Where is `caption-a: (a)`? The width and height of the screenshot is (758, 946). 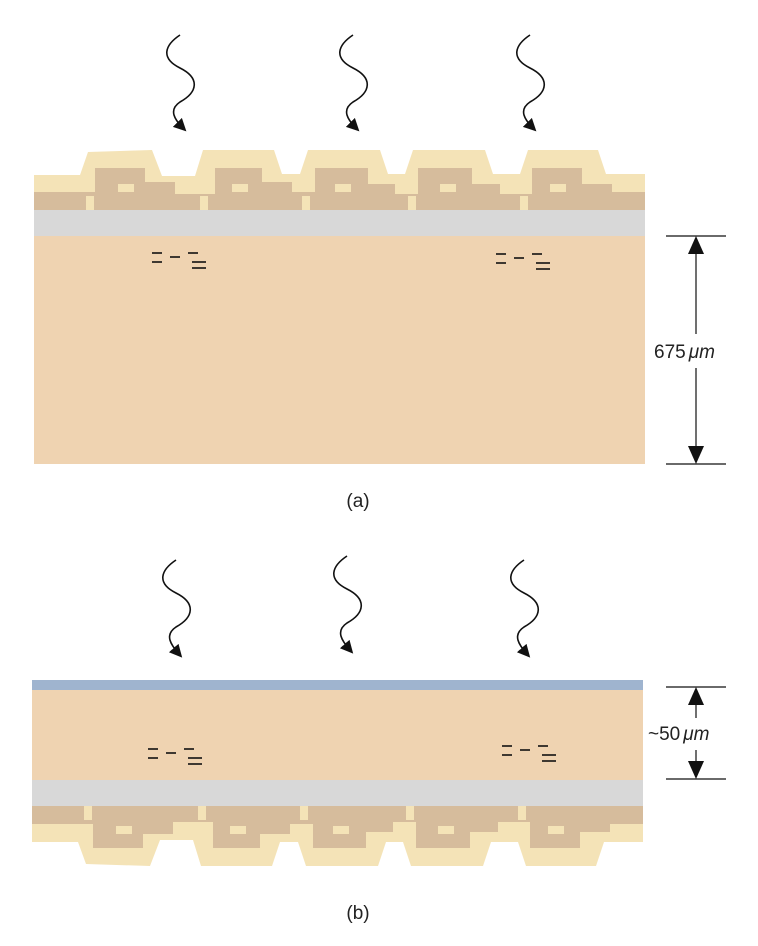
caption-a: (a) is located at coordinates (357, 501).